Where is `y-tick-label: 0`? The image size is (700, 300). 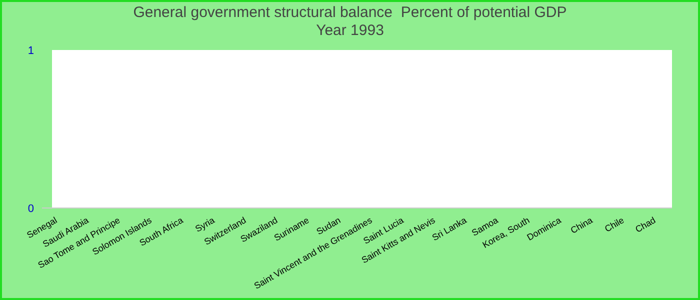 y-tick-label: 0 is located at coordinates (31, 208).